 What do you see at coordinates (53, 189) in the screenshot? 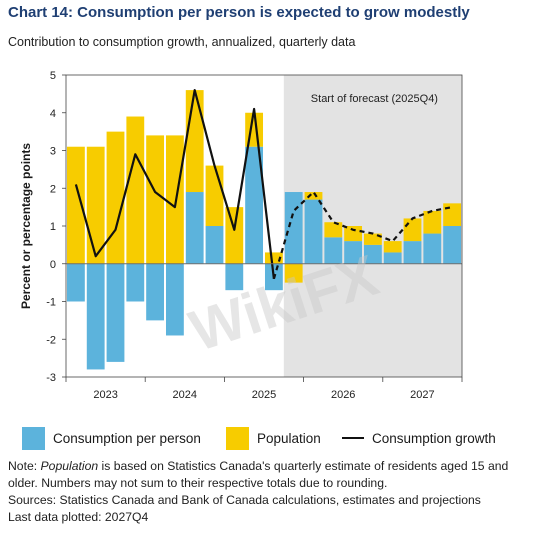
I see `y-tick-label: 2` at bounding box center [53, 189].